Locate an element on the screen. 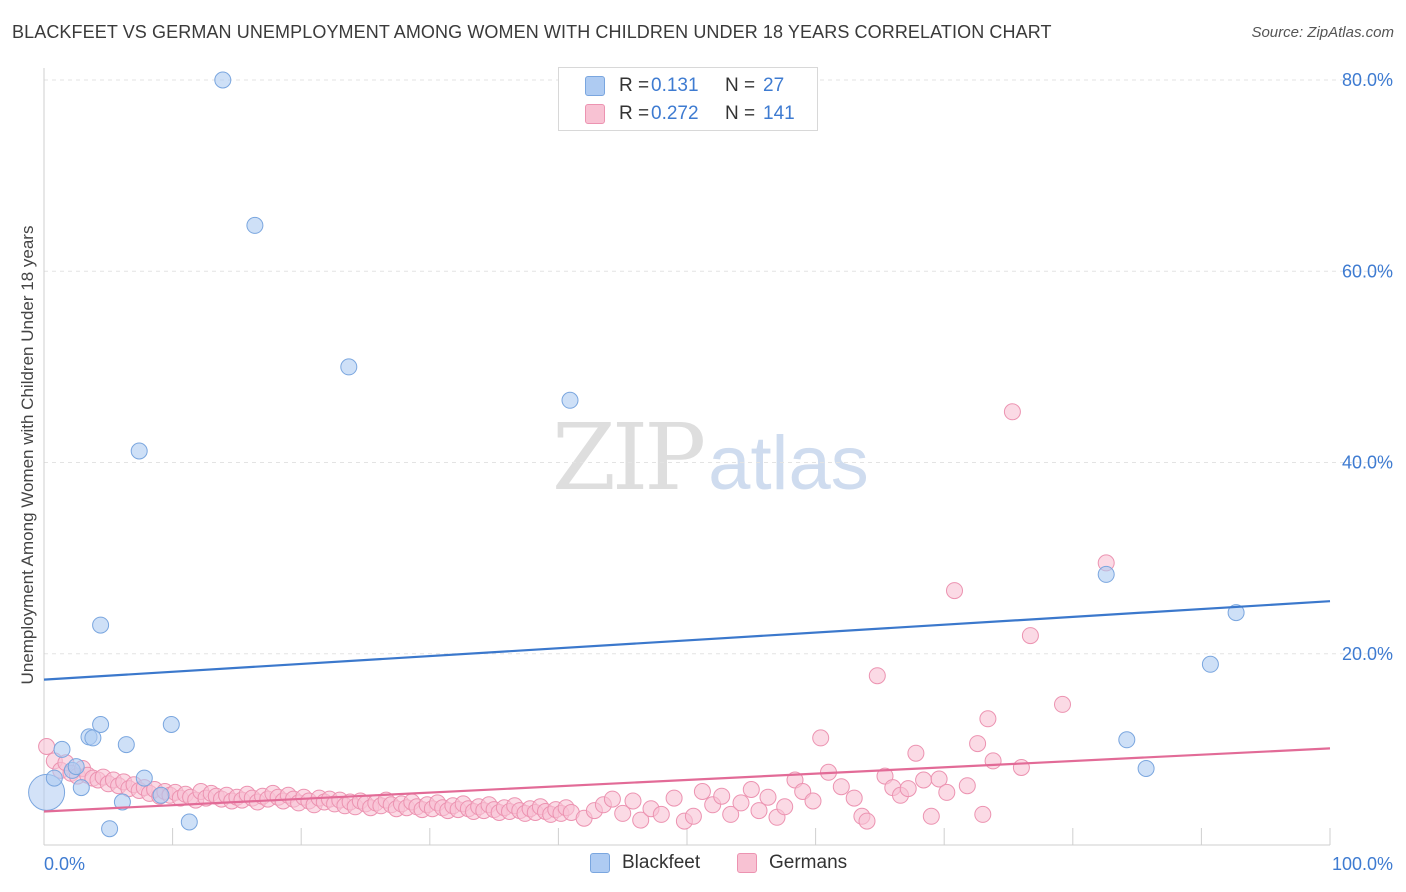 The image size is (1406, 892). y-tick-label: 60.0% is located at coordinates (1367, 271).